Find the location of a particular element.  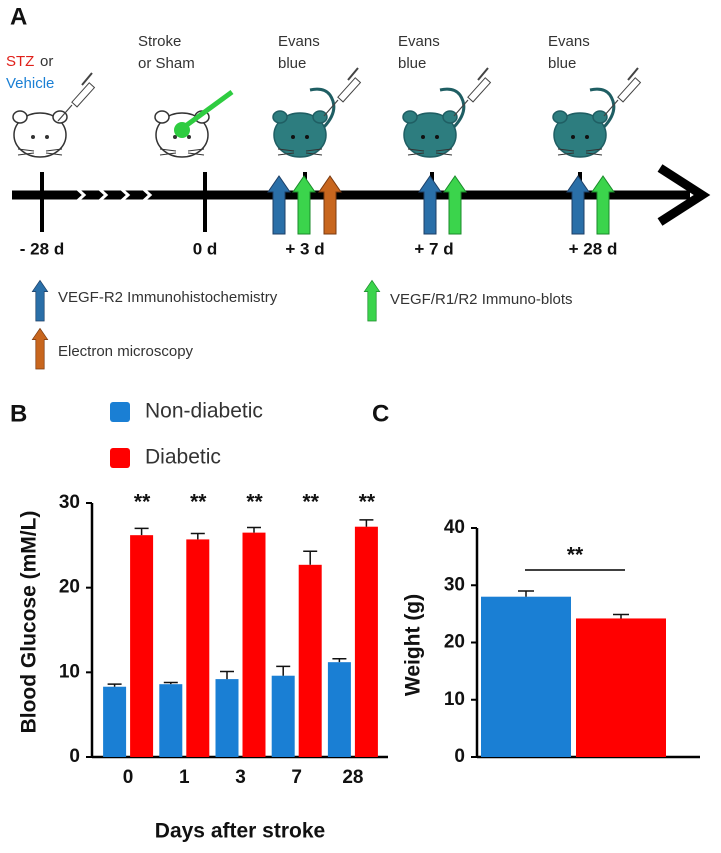

panel-letter: C is located at coordinates (380, 413).